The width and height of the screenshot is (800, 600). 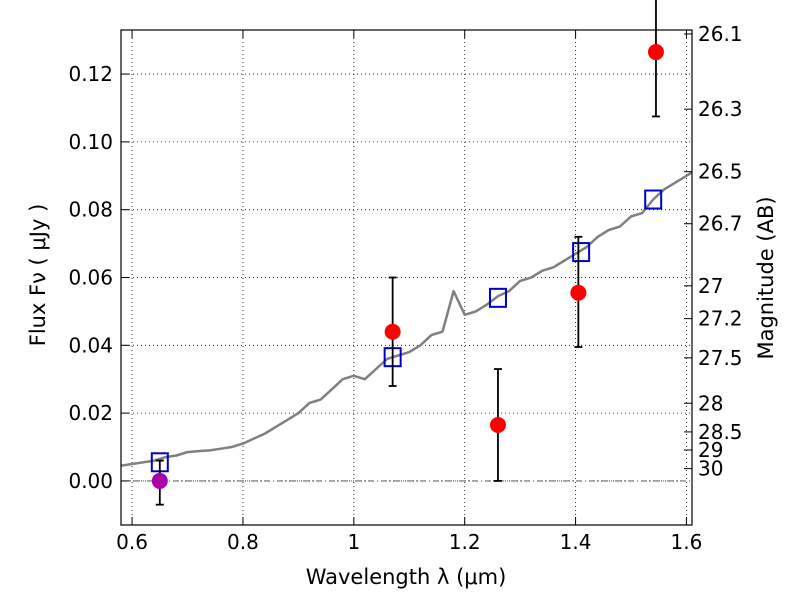 I want to click on right-y-tick-label: 27.2, so click(x=720, y=319).